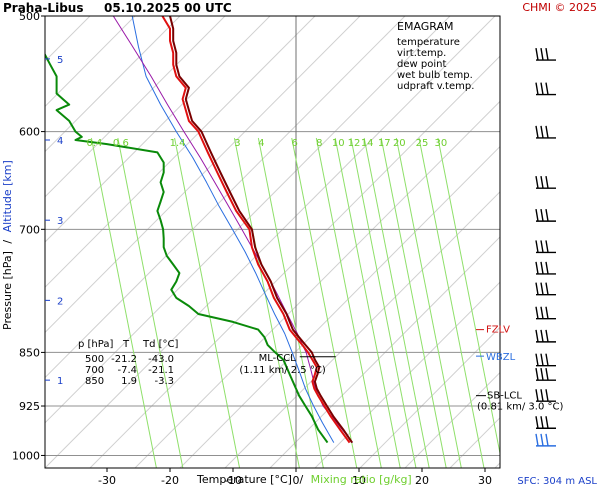  I want to click on mixing-ratio-label: 0.6, so click(121, 143).